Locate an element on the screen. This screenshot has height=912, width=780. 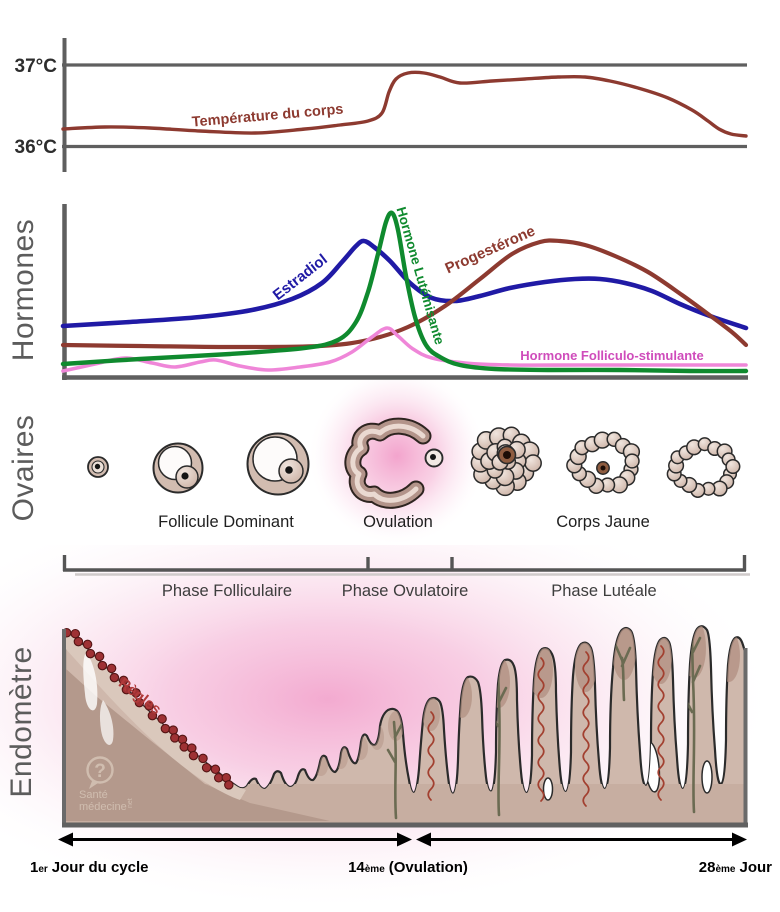
temperature-section: 37°C 36°C Température du corps is located at coordinates (381, 105).